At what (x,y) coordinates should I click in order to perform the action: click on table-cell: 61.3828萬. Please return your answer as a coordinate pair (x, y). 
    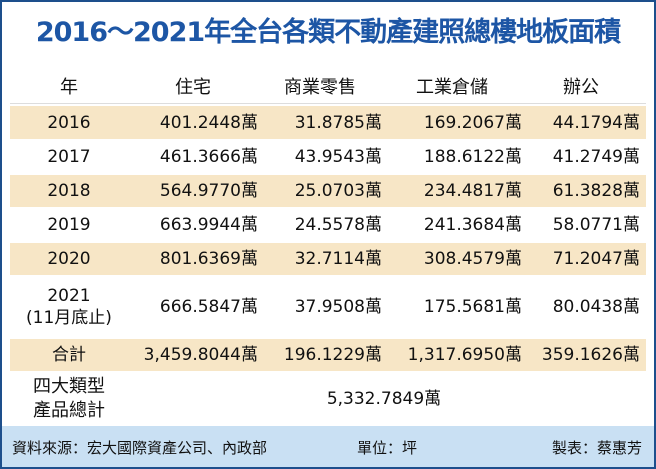
    Looking at the image, I should click on (596, 191).